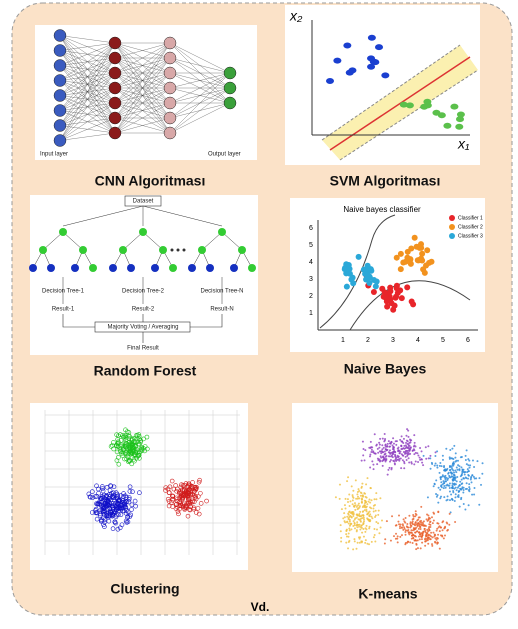 This screenshot has height=629, width=518. What do you see at coordinates (143, 328) in the screenshot?
I see `label: Majority Voting / Averaging` at bounding box center [143, 328].